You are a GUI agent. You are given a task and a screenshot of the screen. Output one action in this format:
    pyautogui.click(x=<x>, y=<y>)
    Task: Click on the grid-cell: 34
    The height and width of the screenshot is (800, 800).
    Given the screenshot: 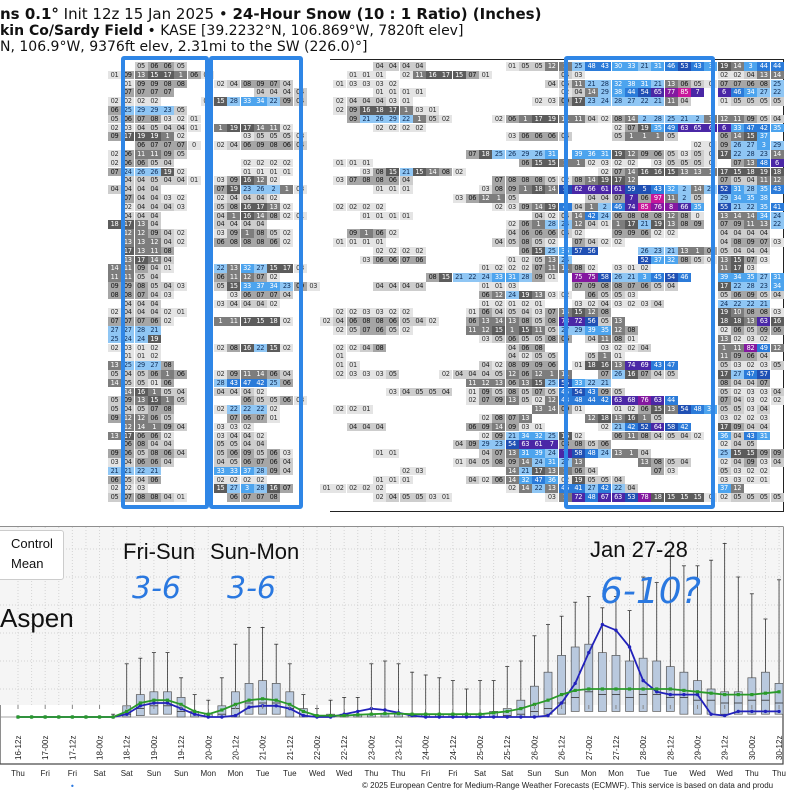 What is the action you would take?
    pyautogui.click(x=273, y=286)
    